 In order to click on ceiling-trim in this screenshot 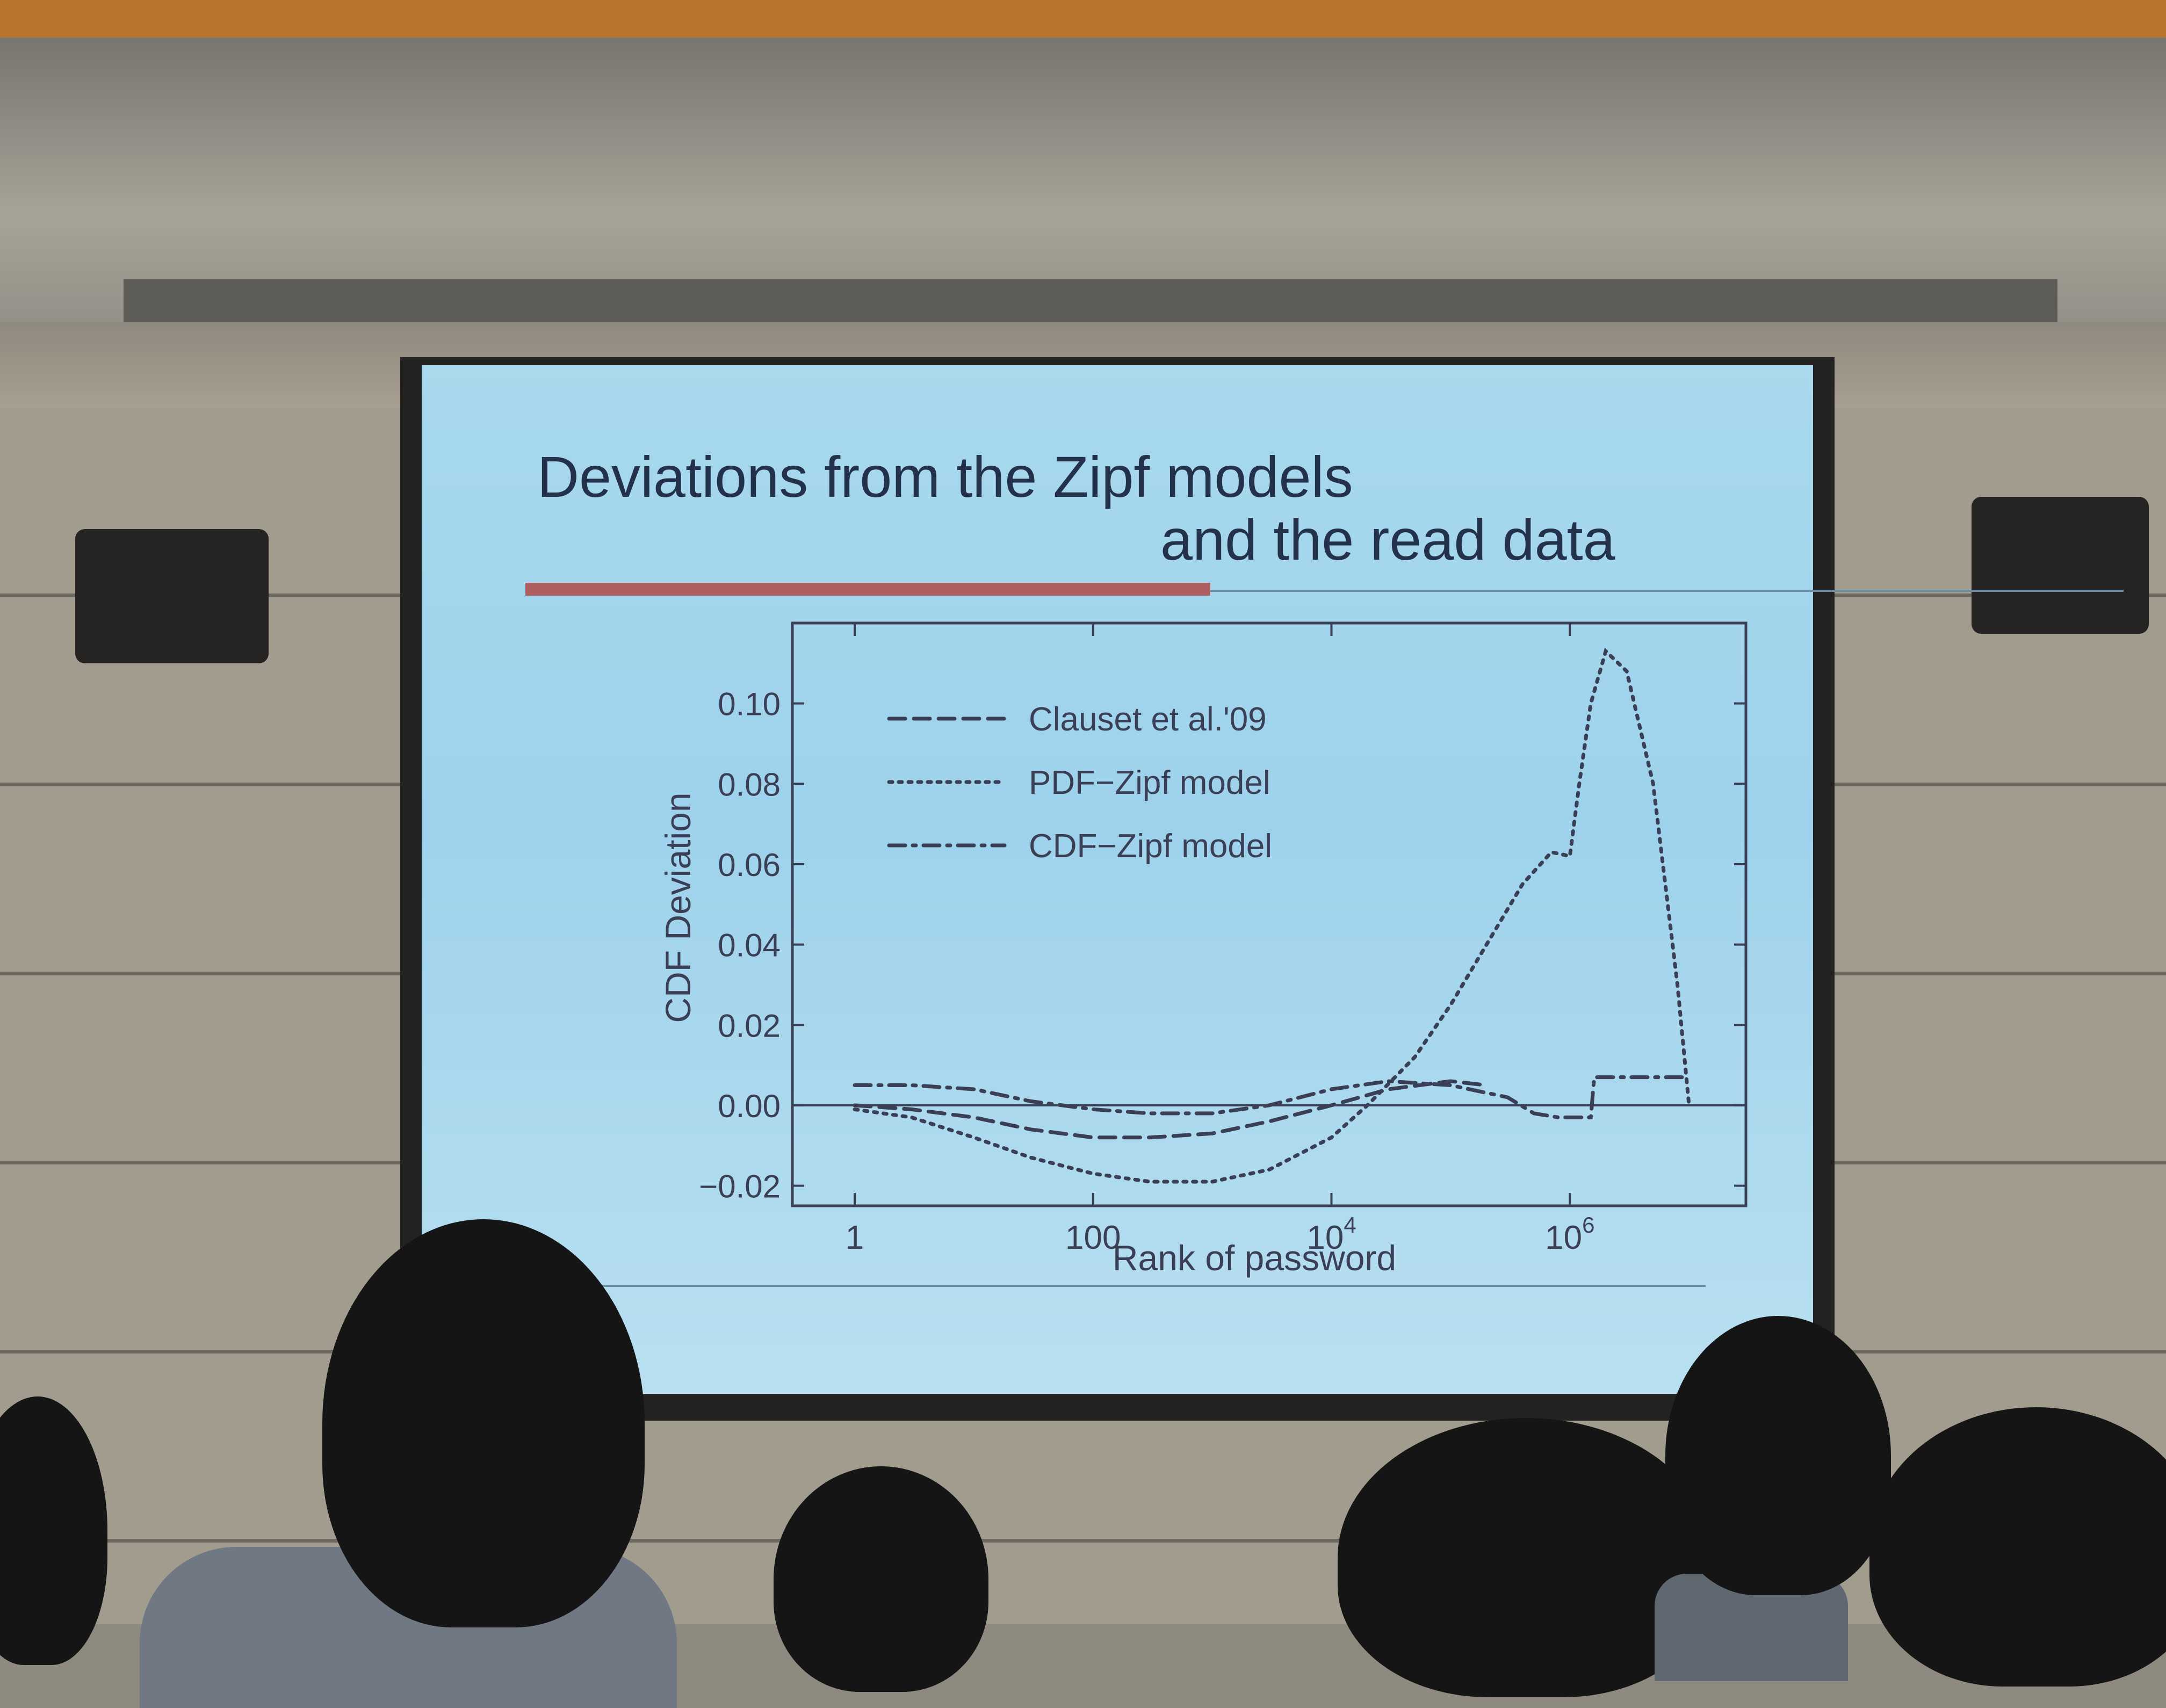, I will do `click(1083, 19)`.